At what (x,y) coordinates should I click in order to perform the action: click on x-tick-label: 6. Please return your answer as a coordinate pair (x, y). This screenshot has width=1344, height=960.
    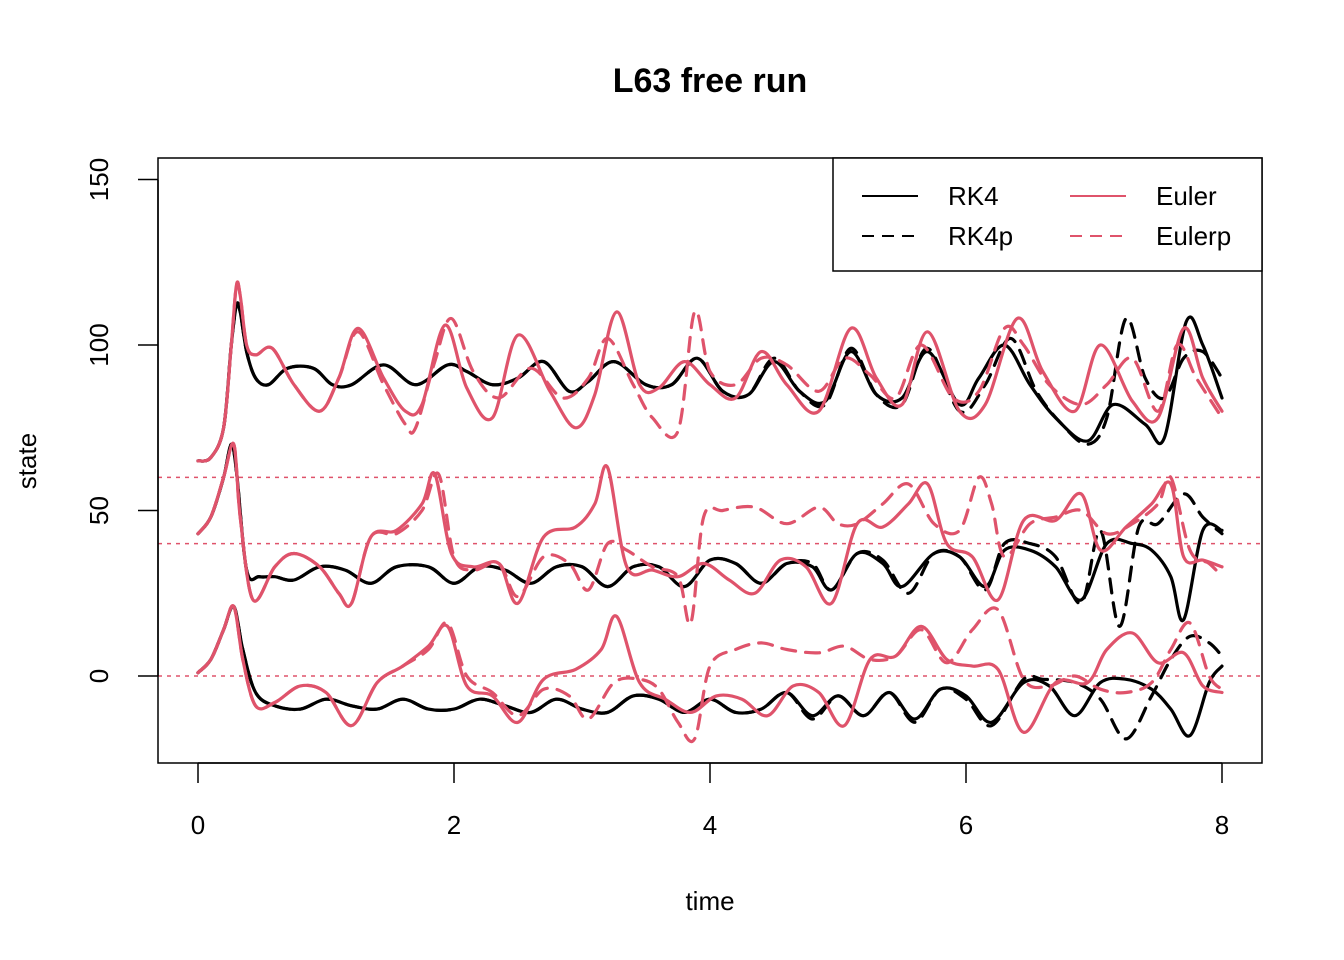
    Looking at the image, I should click on (966, 825).